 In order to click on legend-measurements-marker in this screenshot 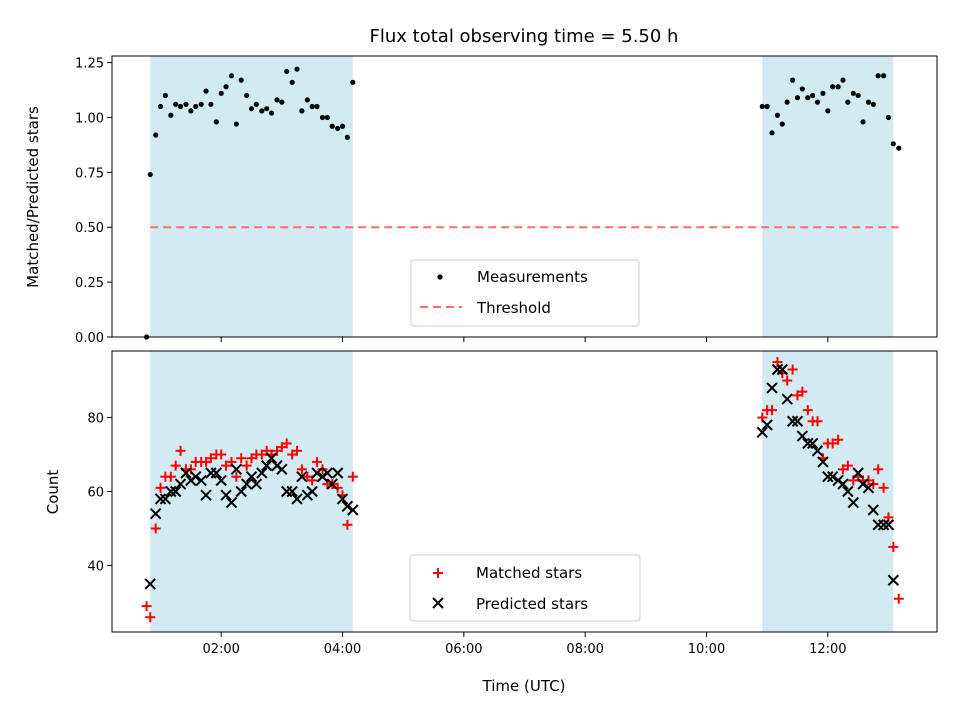, I will do `click(440, 277)`.